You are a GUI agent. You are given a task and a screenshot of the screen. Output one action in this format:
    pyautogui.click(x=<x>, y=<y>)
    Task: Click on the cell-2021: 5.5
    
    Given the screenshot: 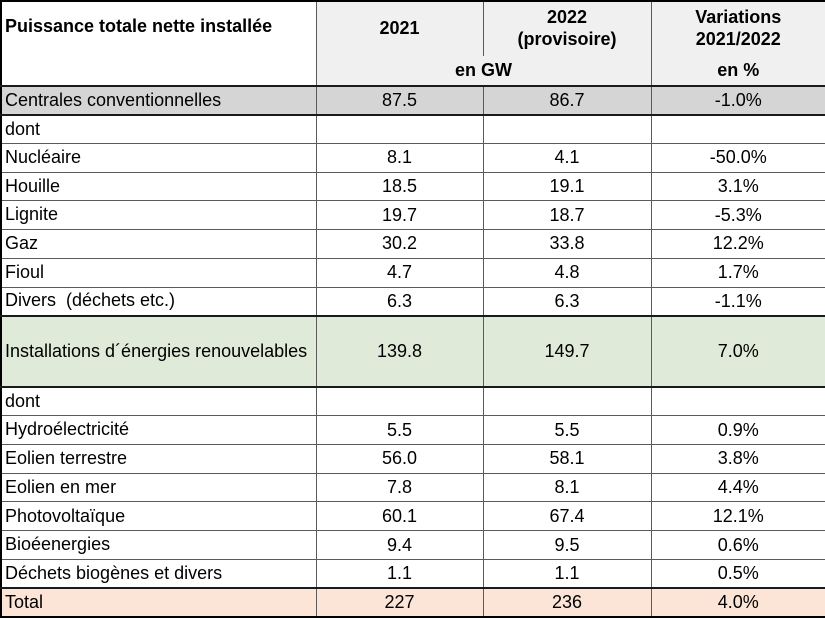 What is the action you would take?
    pyautogui.click(x=399, y=430)
    